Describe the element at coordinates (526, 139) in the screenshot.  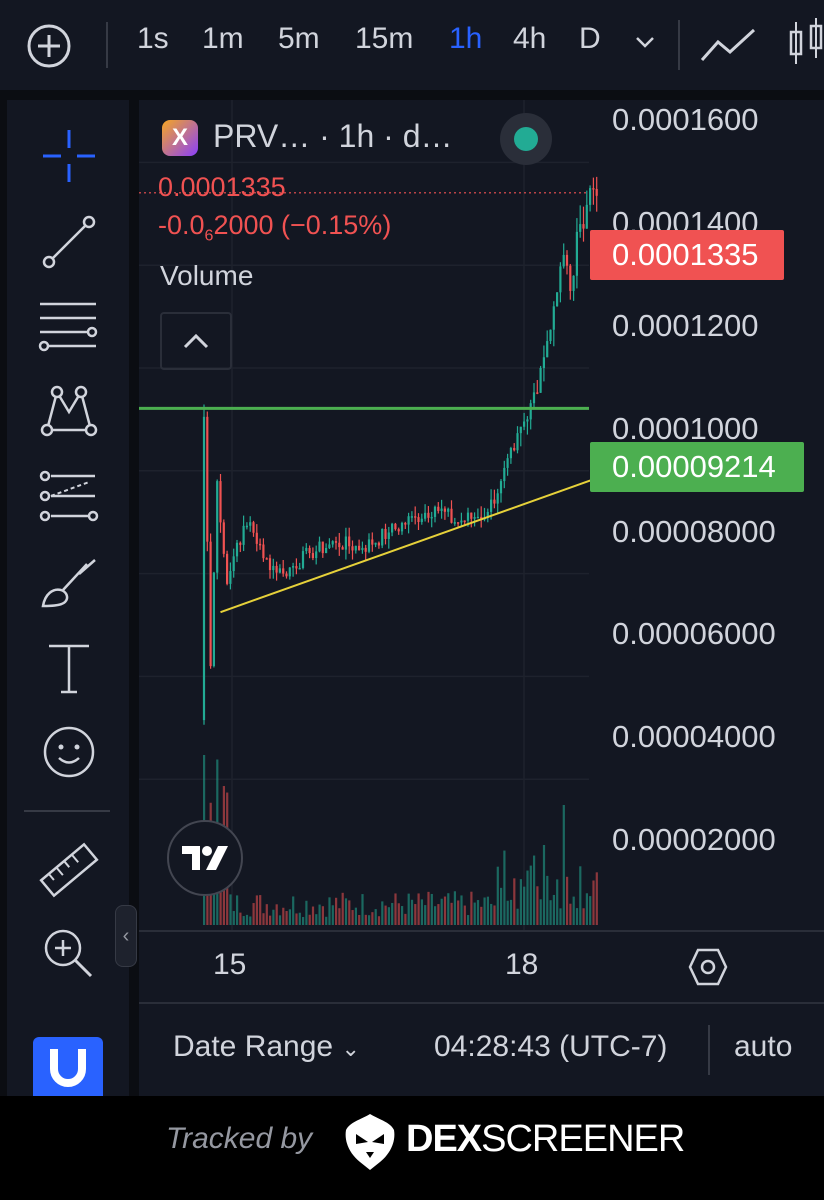
I see `market-status-indicator` at that location.